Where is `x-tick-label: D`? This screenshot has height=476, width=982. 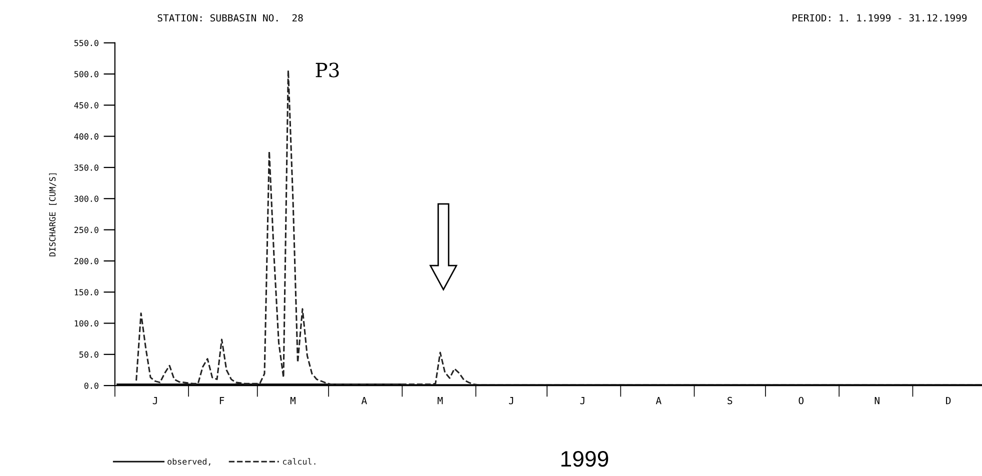 x-tick-label: D is located at coordinates (948, 400).